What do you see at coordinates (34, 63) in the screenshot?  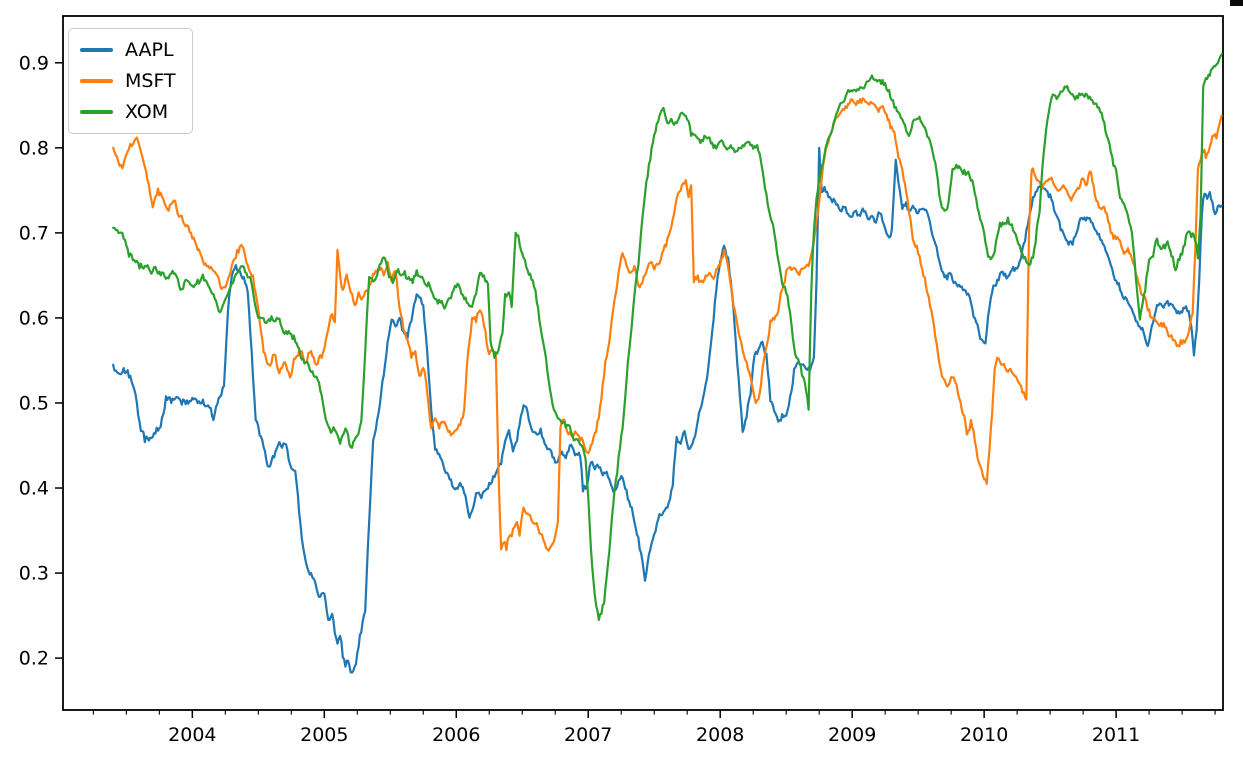 I see `y-tick-label: 0.9` at bounding box center [34, 63].